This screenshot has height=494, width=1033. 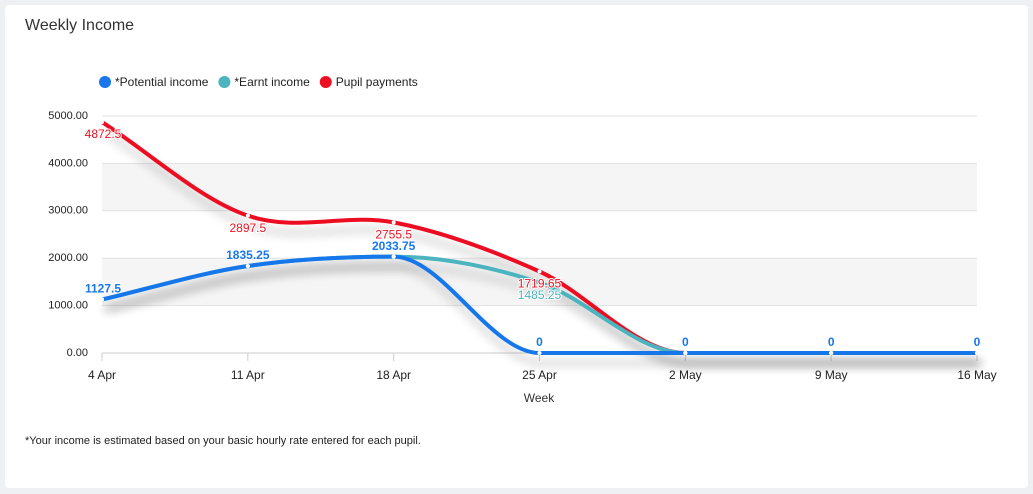 What do you see at coordinates (102, 375) in the screenshot?
I see `x-tick-label: 4 Apr` at bounding box center [102, 375].